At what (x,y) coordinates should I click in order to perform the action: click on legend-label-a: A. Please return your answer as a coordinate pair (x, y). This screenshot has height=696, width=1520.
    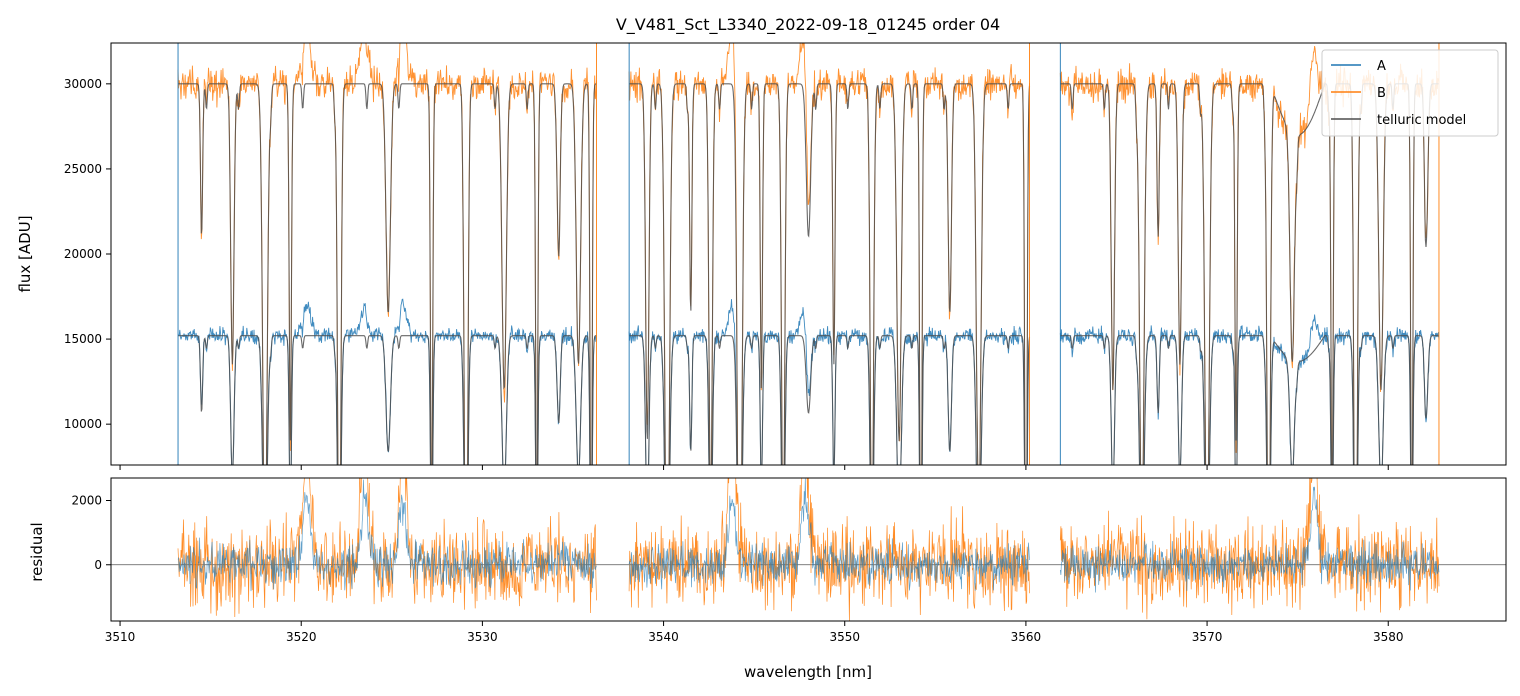
    Looking at the image, I should click on (1381, 66).